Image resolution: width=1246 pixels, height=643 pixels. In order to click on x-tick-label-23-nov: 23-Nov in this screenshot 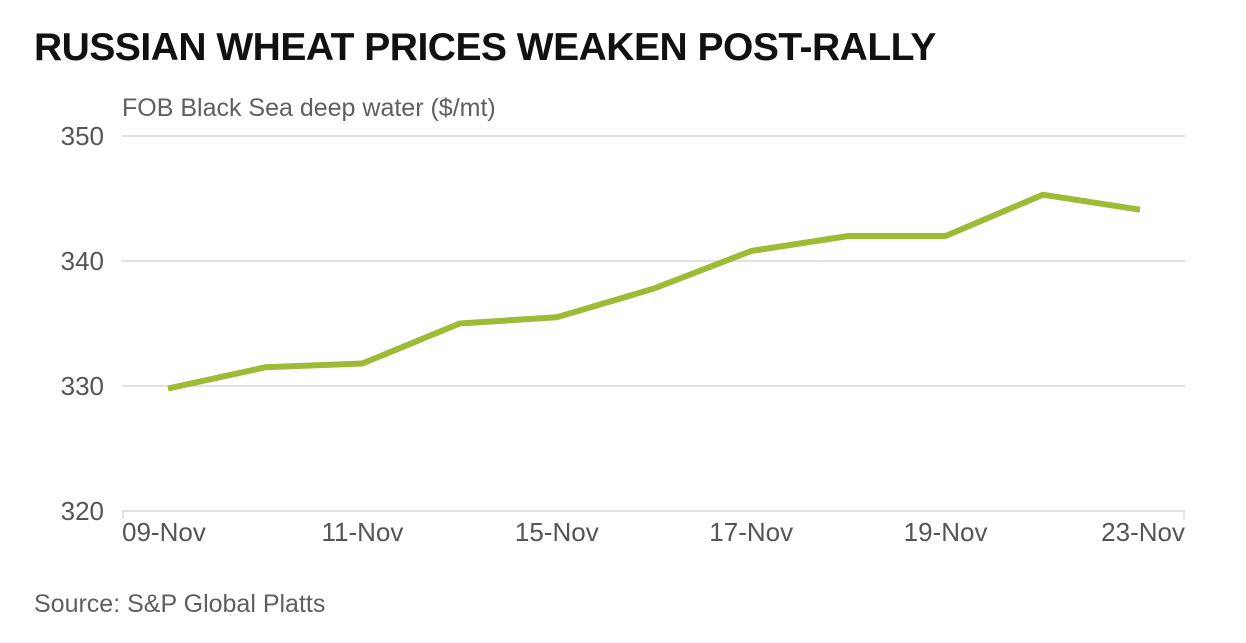, I will do `click(1143, 532)`.